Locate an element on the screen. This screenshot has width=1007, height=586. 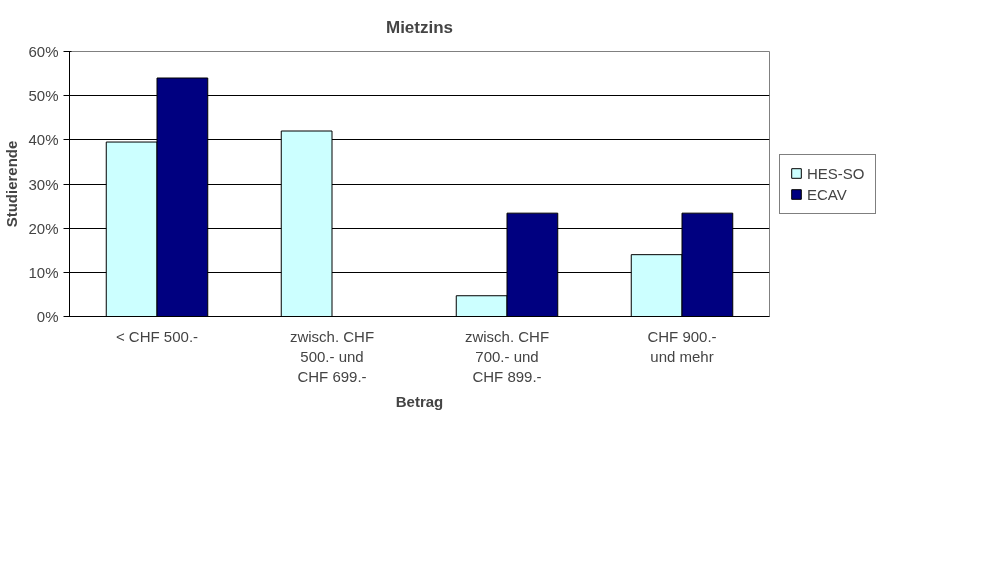
x-tick-label: CHF 900.- und mehr is located at coordinates (682, 346).